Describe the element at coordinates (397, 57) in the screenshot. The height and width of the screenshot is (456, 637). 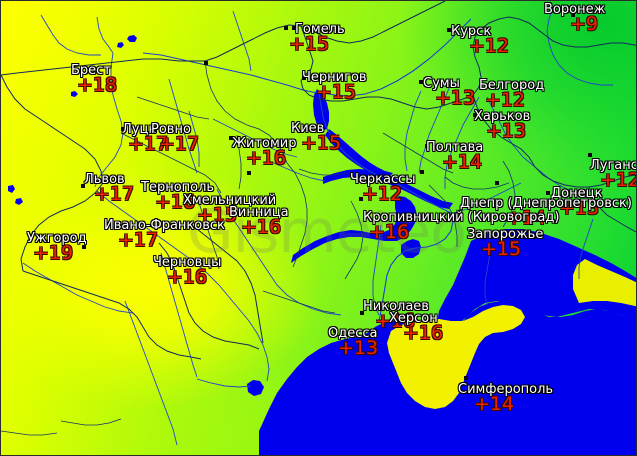
I see `river-desna` at that location.